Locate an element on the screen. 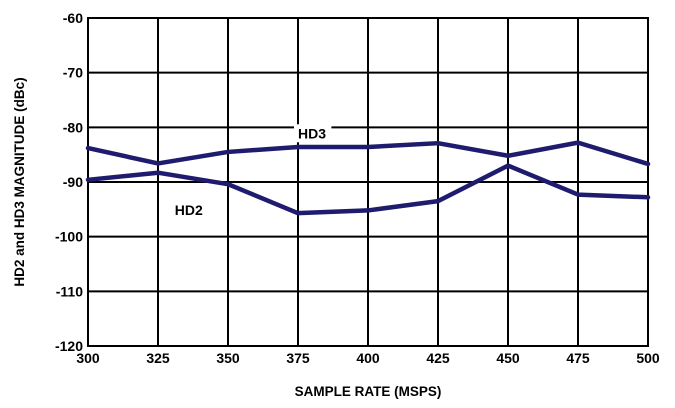  series-line-hd3 is located at coordinates (368, 153).